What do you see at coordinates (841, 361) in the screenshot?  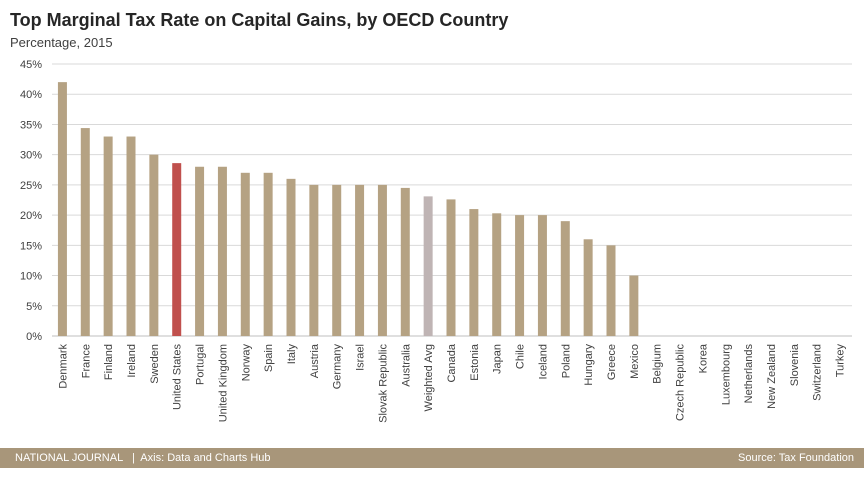 I see `x-tick-label: Turkey` at bounding box center [841, 361].